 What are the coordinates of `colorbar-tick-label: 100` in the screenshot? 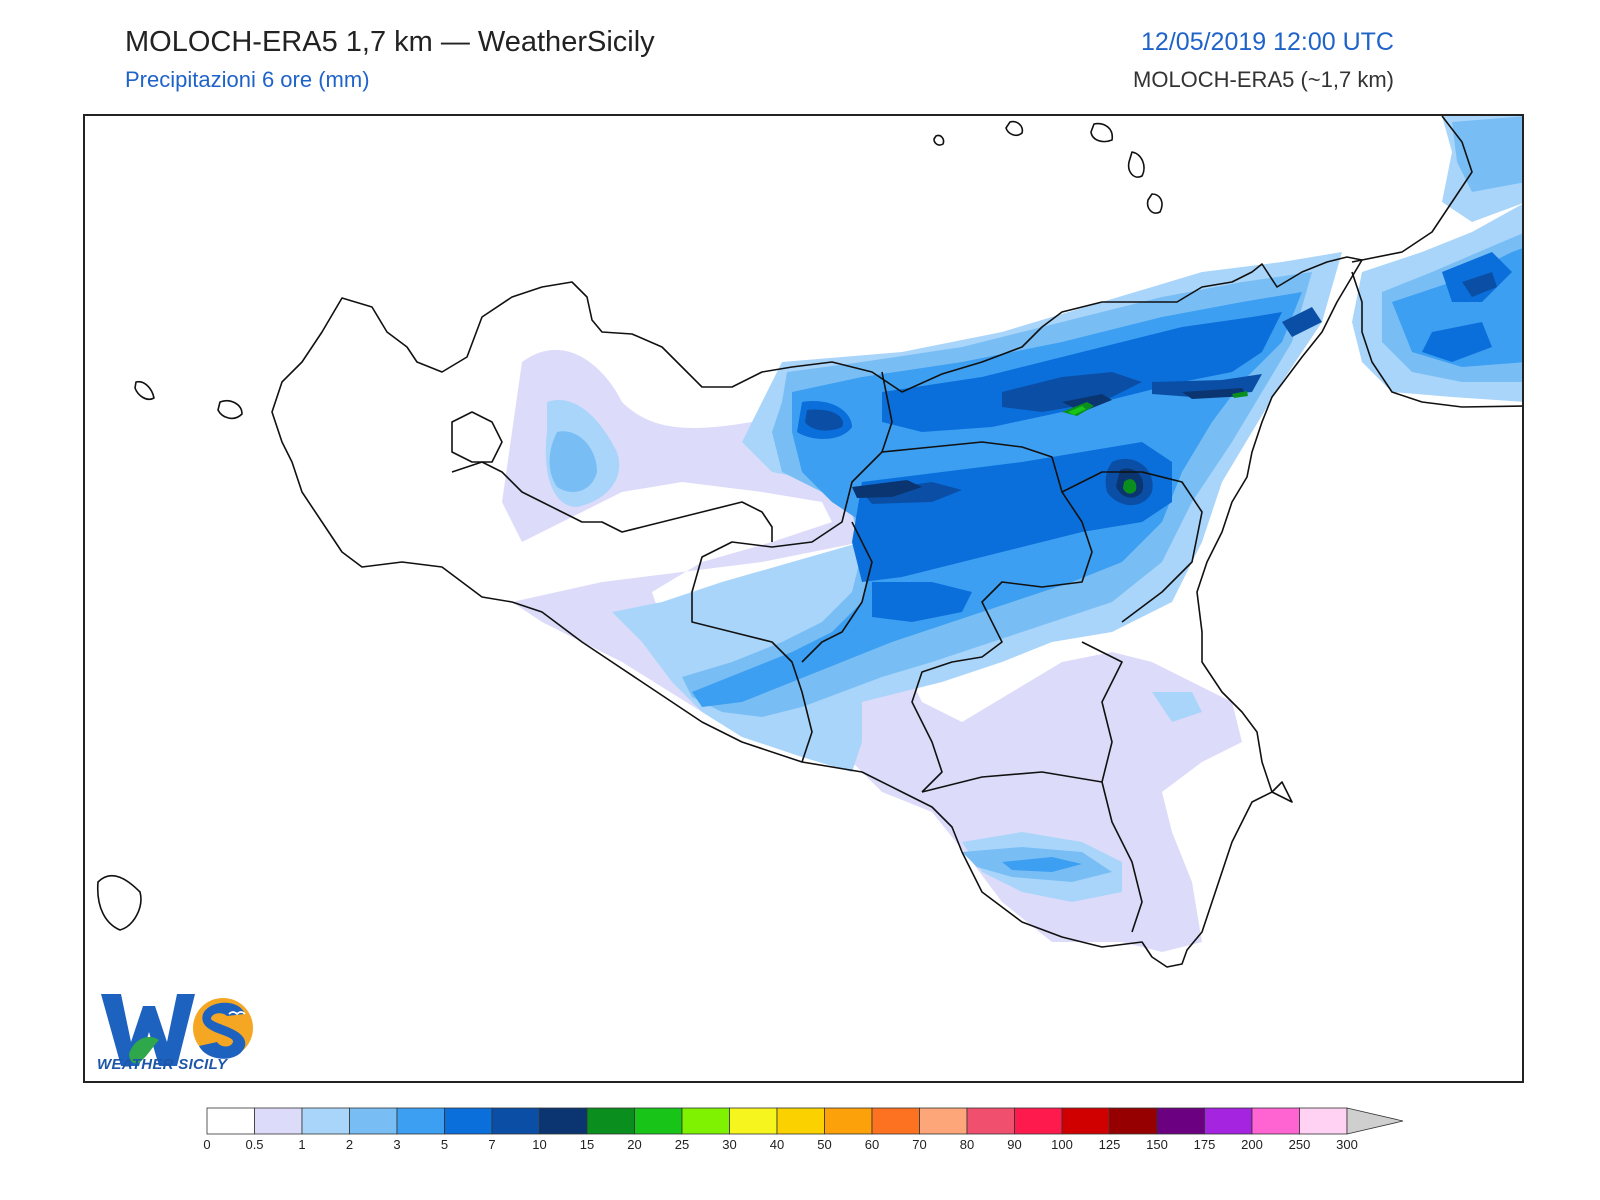 It's located at (1062, 1144).